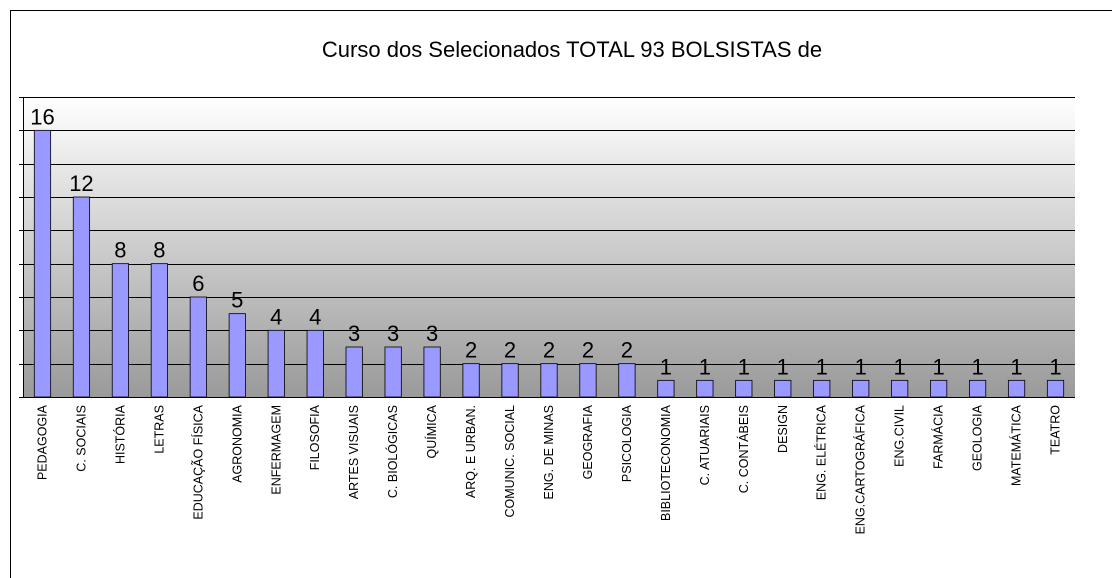  Describe the element at coordinates (588, 441) in the screenshot. I see `x-tick-label: GEOGRAFIA` at that location.